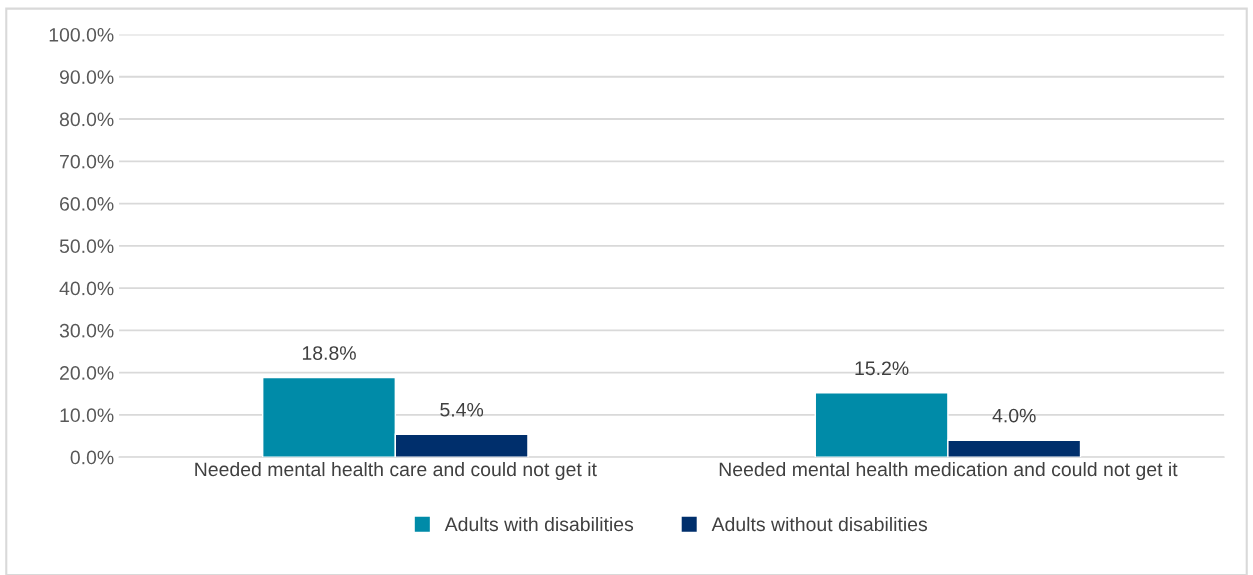  Describe the element at coordinates (329, 353) in the screenshot. I see `data-label: 18.8%` at that location.